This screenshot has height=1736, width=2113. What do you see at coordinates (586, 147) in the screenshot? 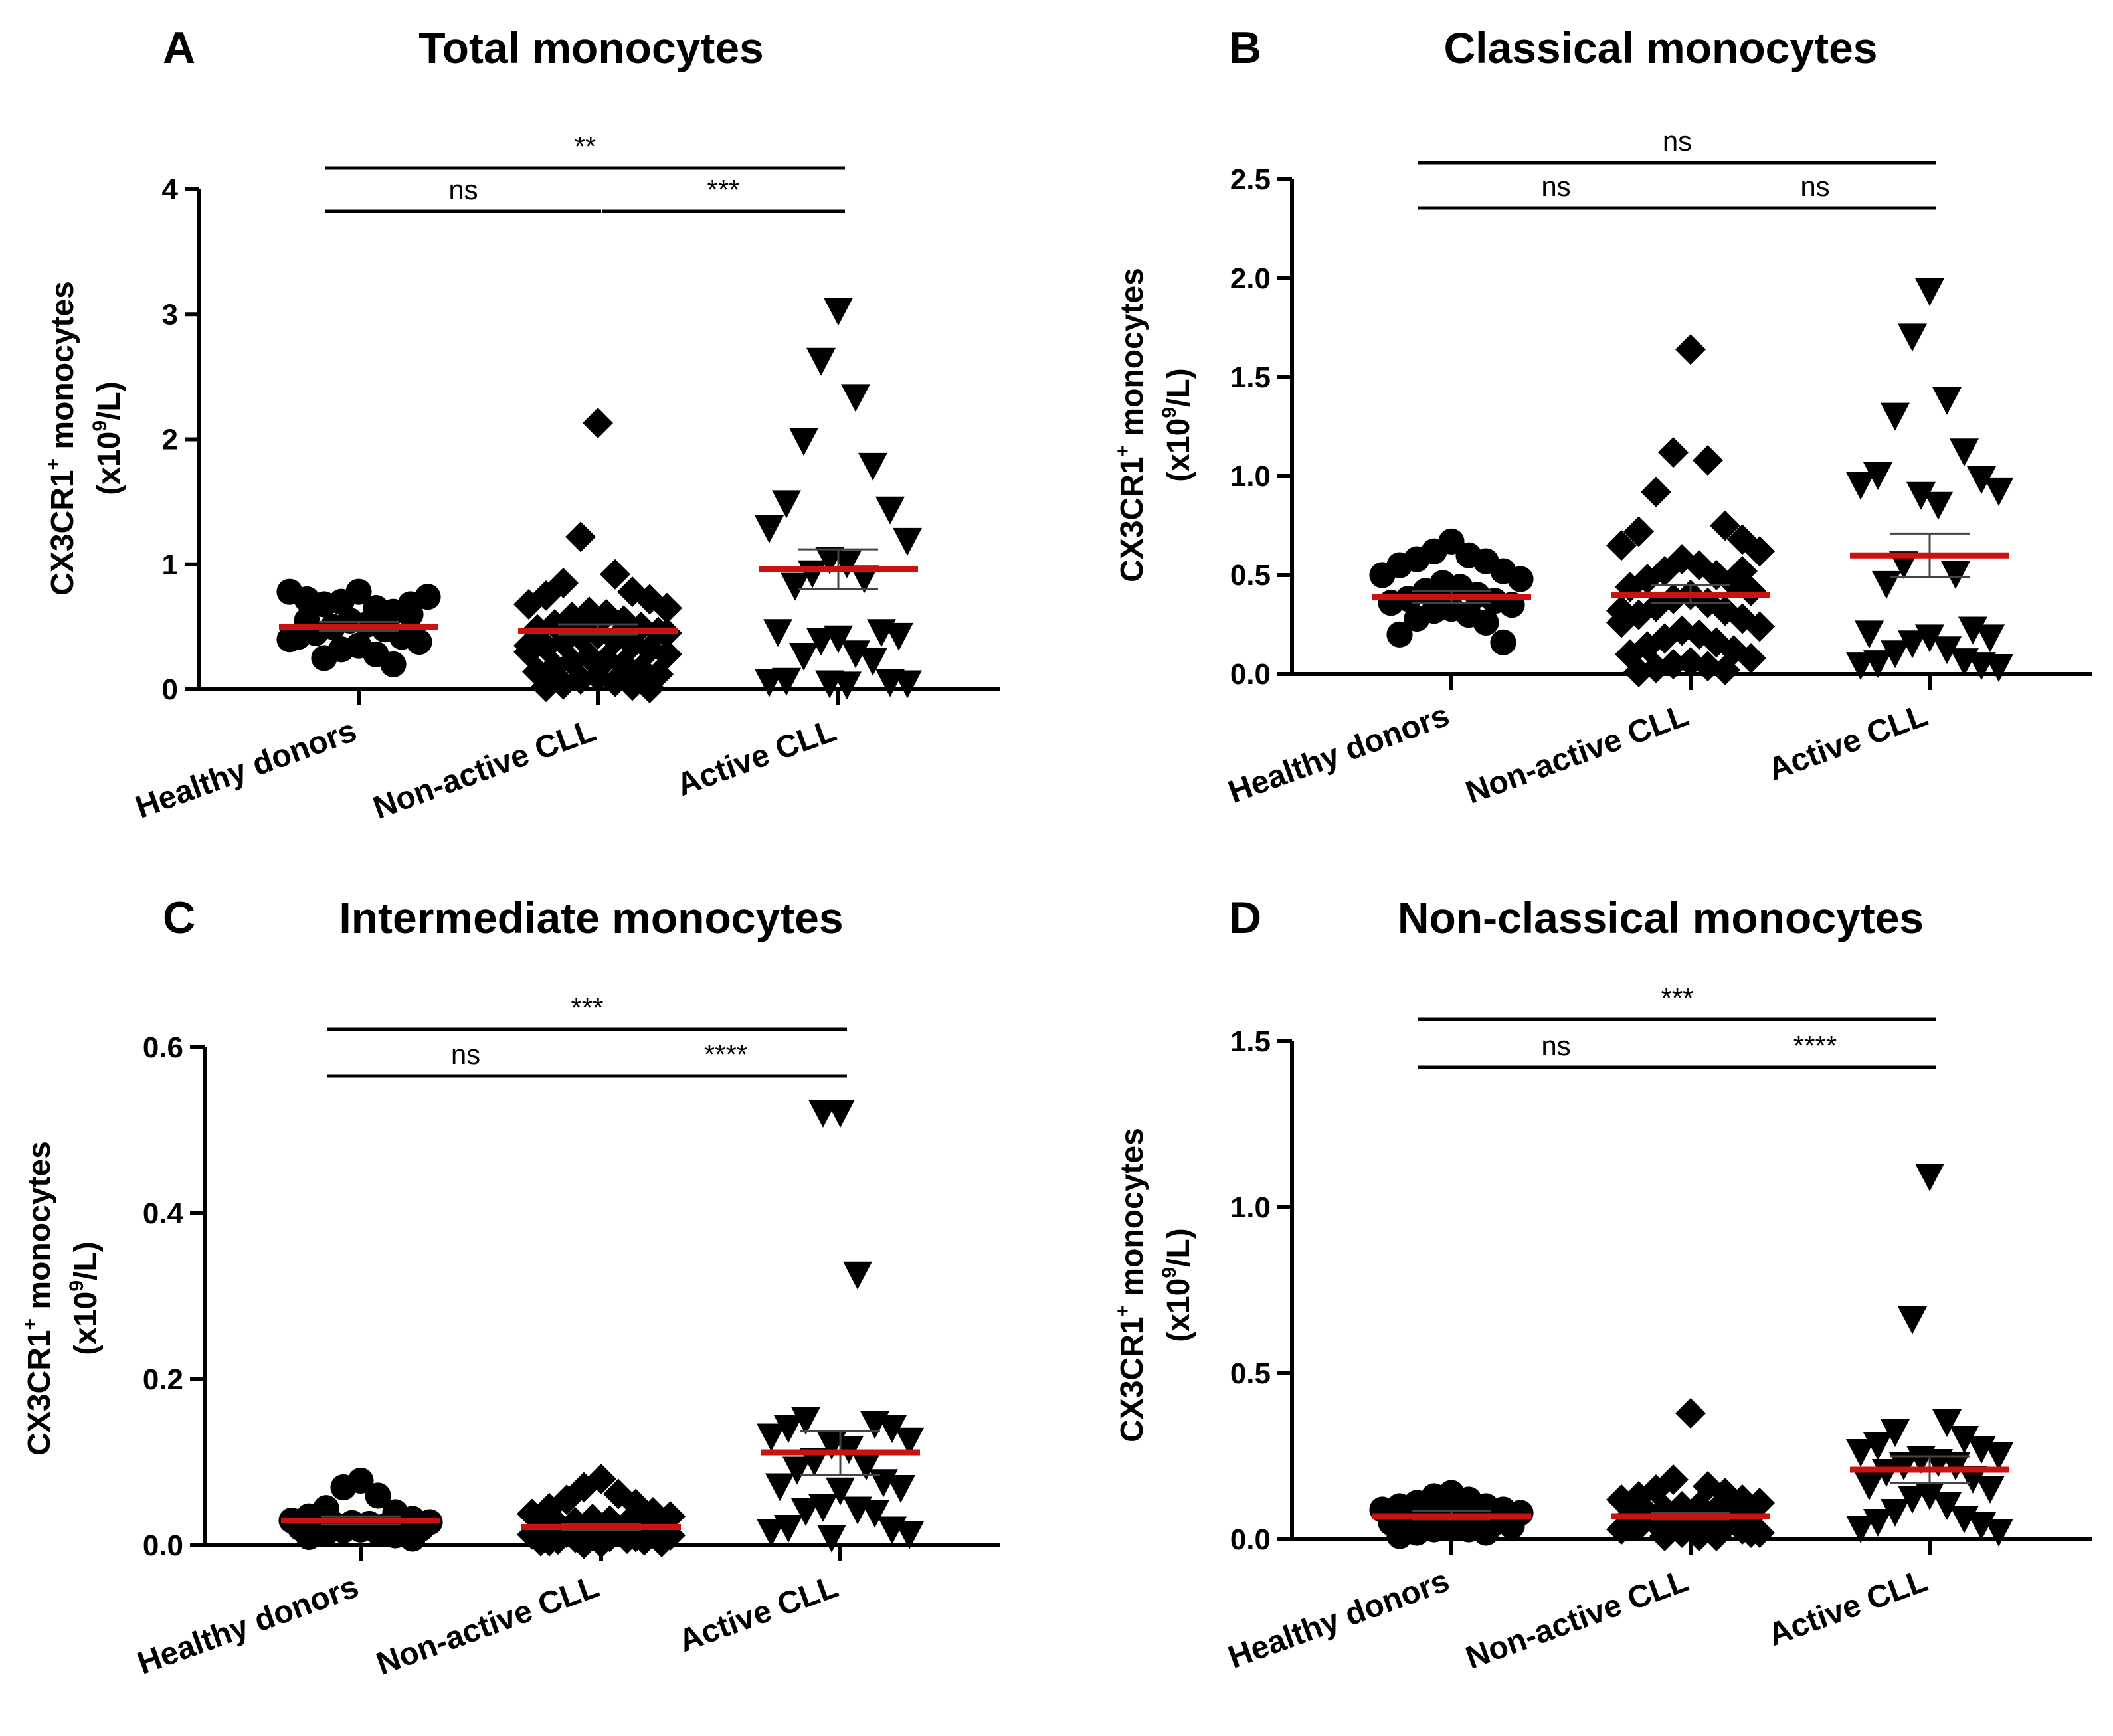
I see `significance-label: **` at bounding box center [586, 147].